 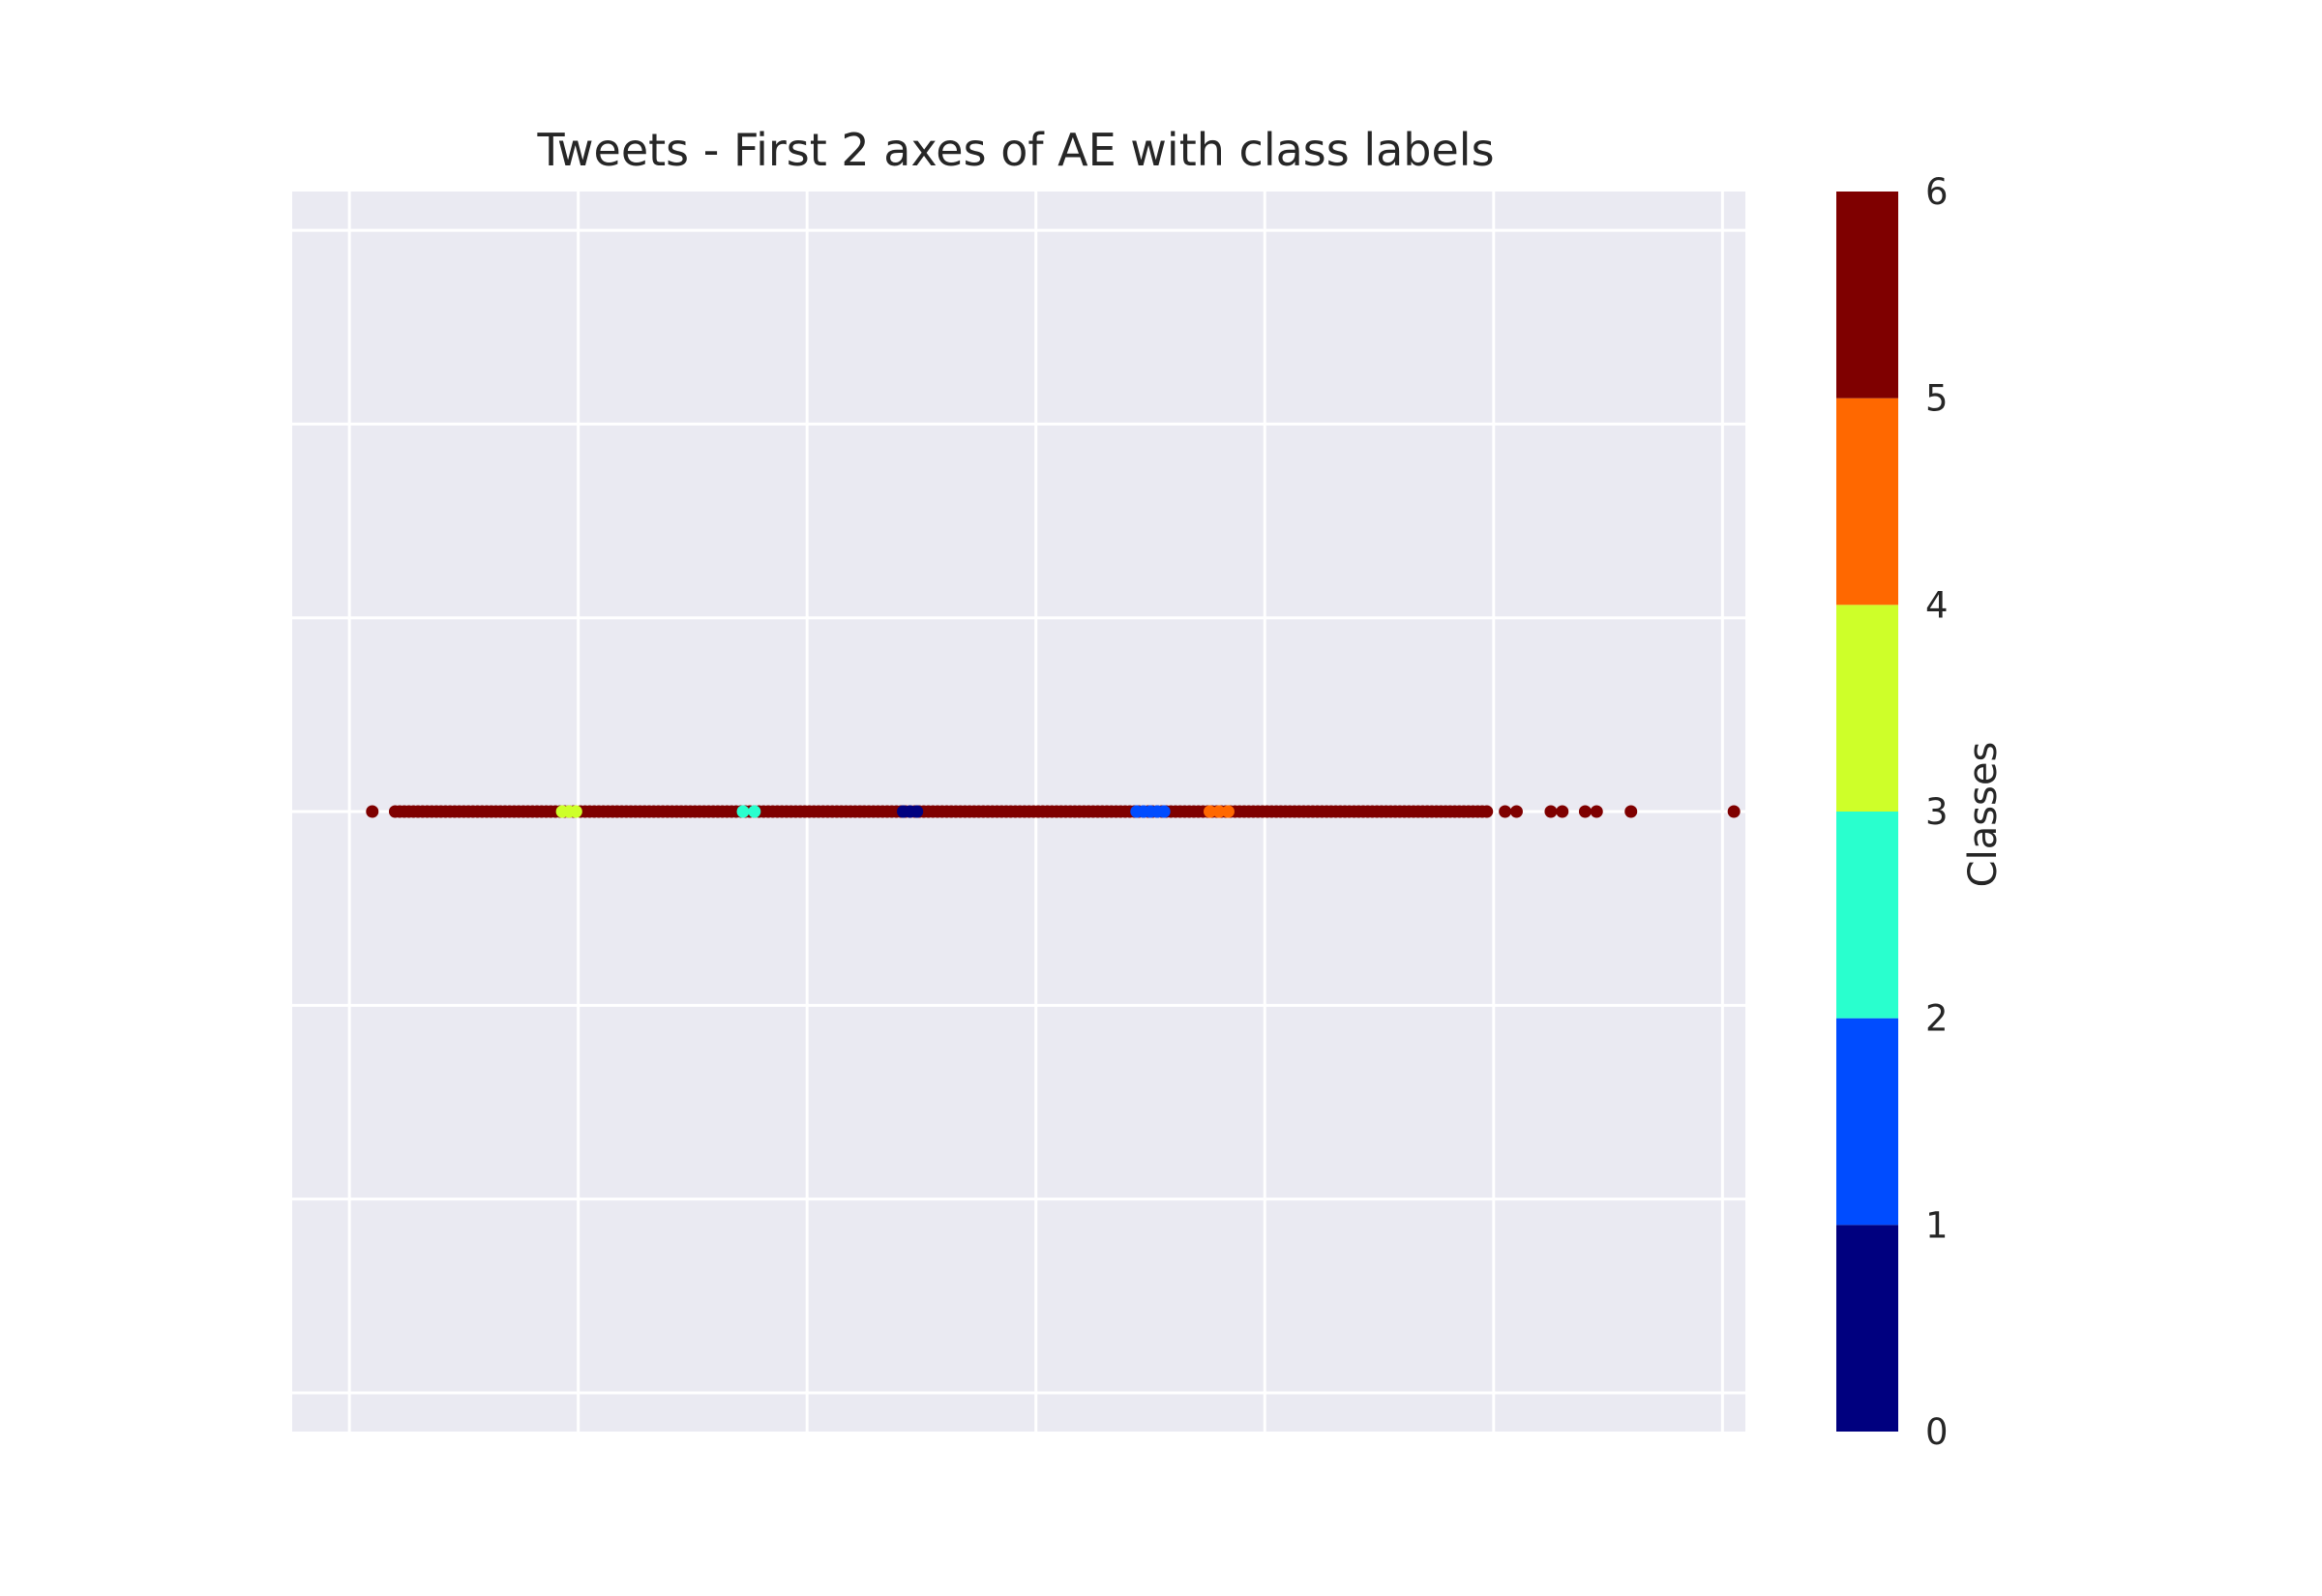 I want to click on colorbar-tick-label: 0, so click(x=1937, y=1432).